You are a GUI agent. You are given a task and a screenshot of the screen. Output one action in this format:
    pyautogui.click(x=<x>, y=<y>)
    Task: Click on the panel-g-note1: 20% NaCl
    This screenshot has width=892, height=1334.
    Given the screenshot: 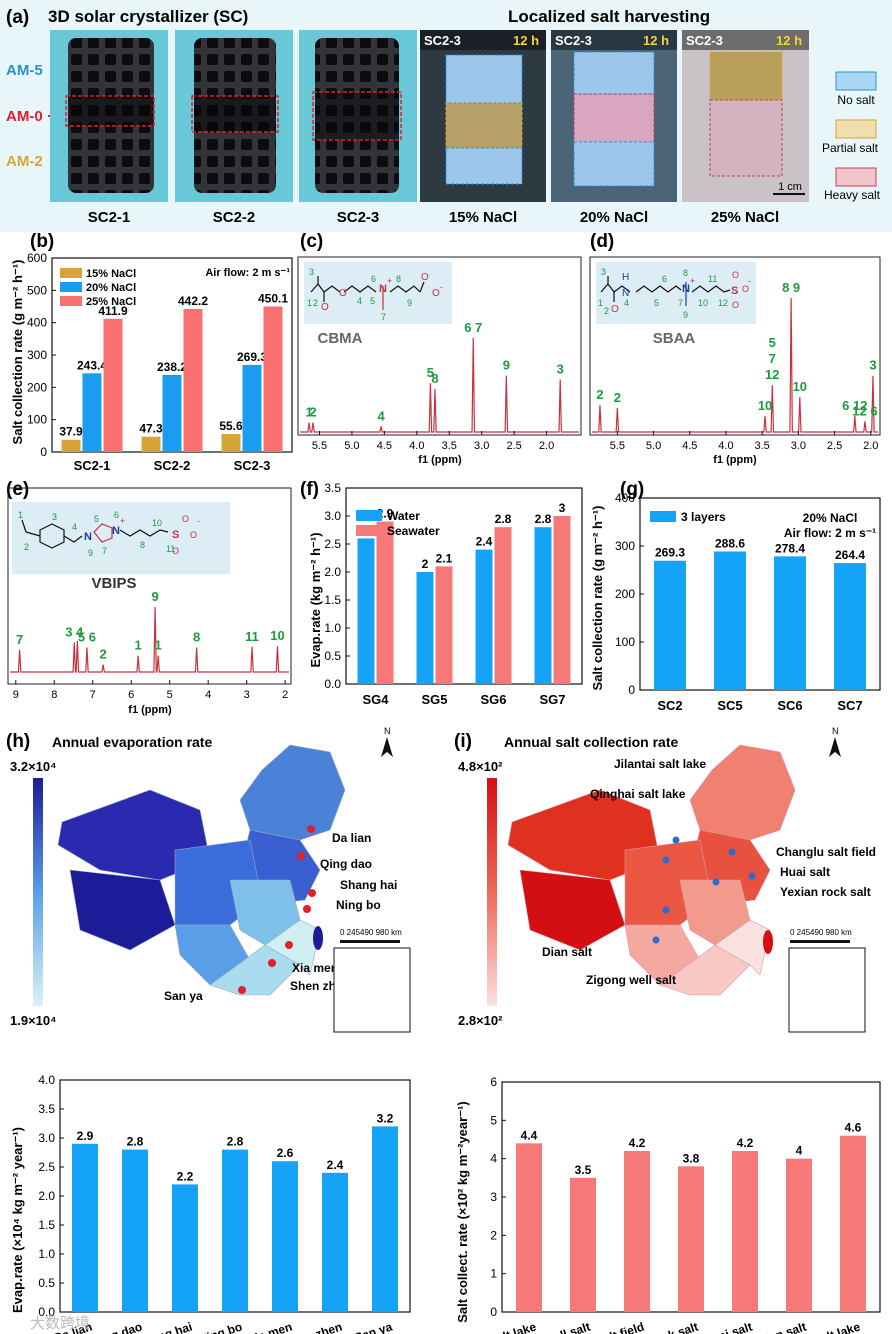 What is the action you would take?
    pyautogui.click(x=830, y=518)
    